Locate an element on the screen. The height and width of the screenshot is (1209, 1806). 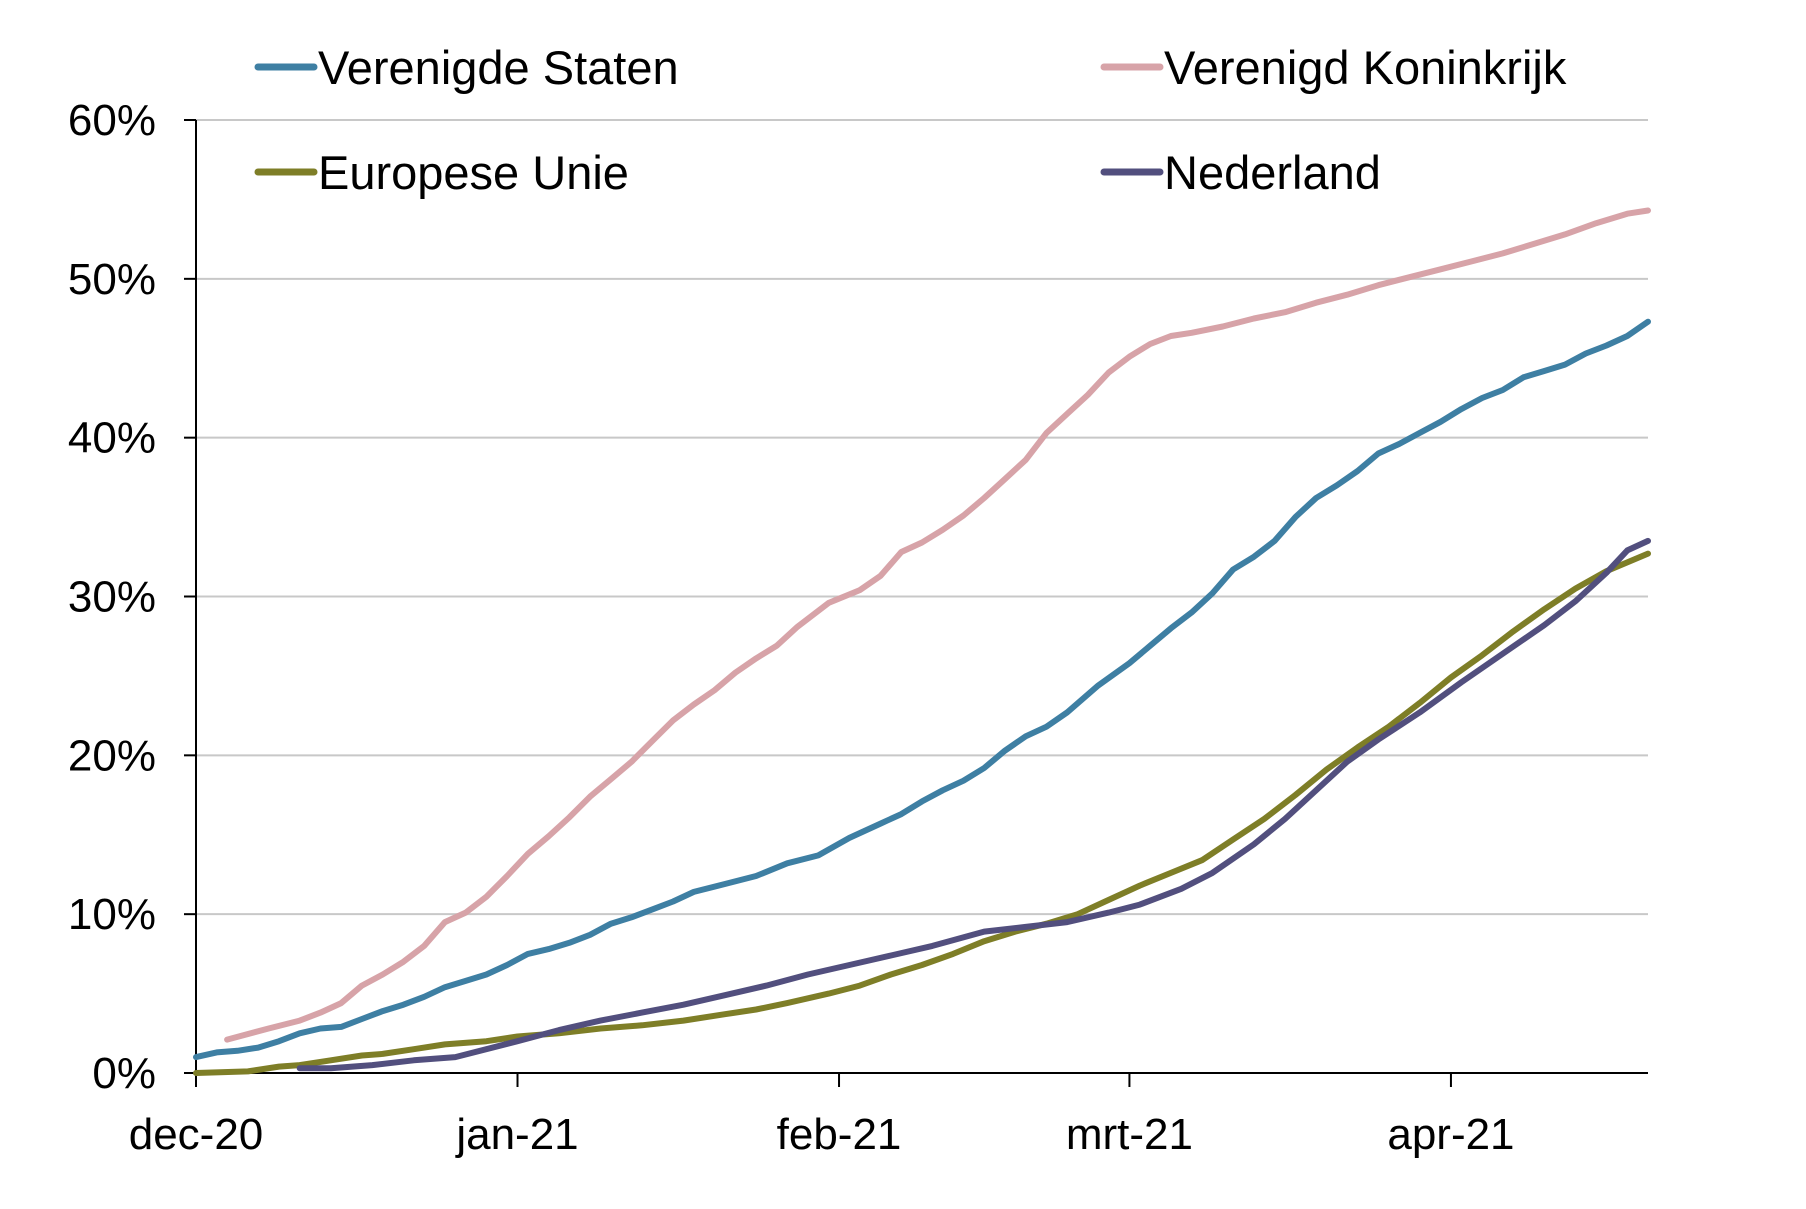
y-tick-label: 40% is located at coordinates (112, 438).